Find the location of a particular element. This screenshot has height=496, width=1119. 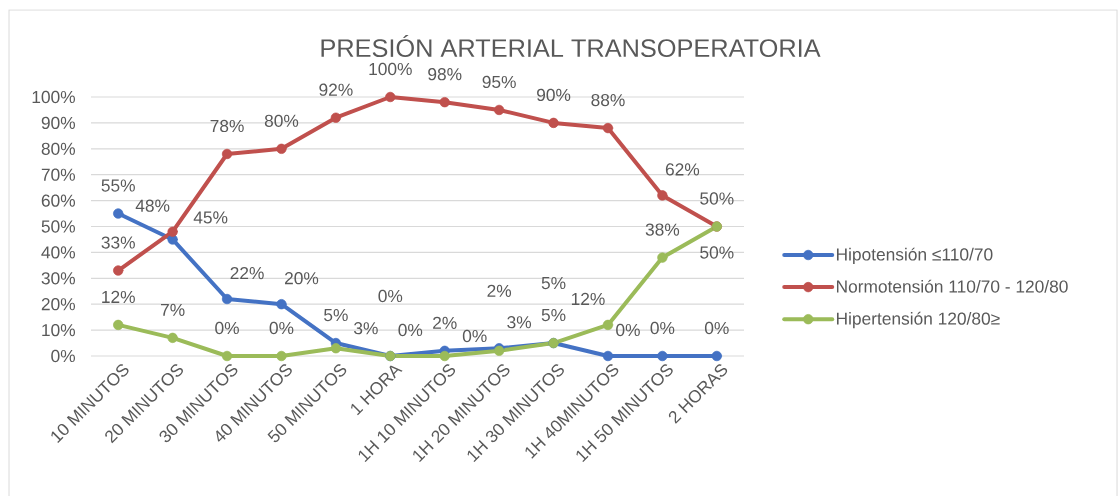

data-label: 95% is located at coordinates (499, 82).